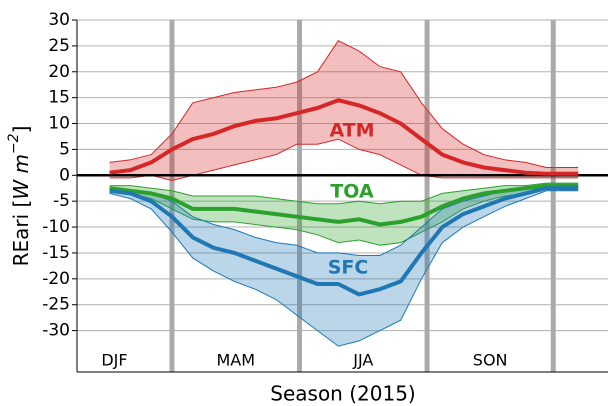 This screenshot has height=406, width=610. What do you see at coordinates (21, 177) in the screenshot?
I see `y-label-unit: W m` at bounding box center [21, 177].